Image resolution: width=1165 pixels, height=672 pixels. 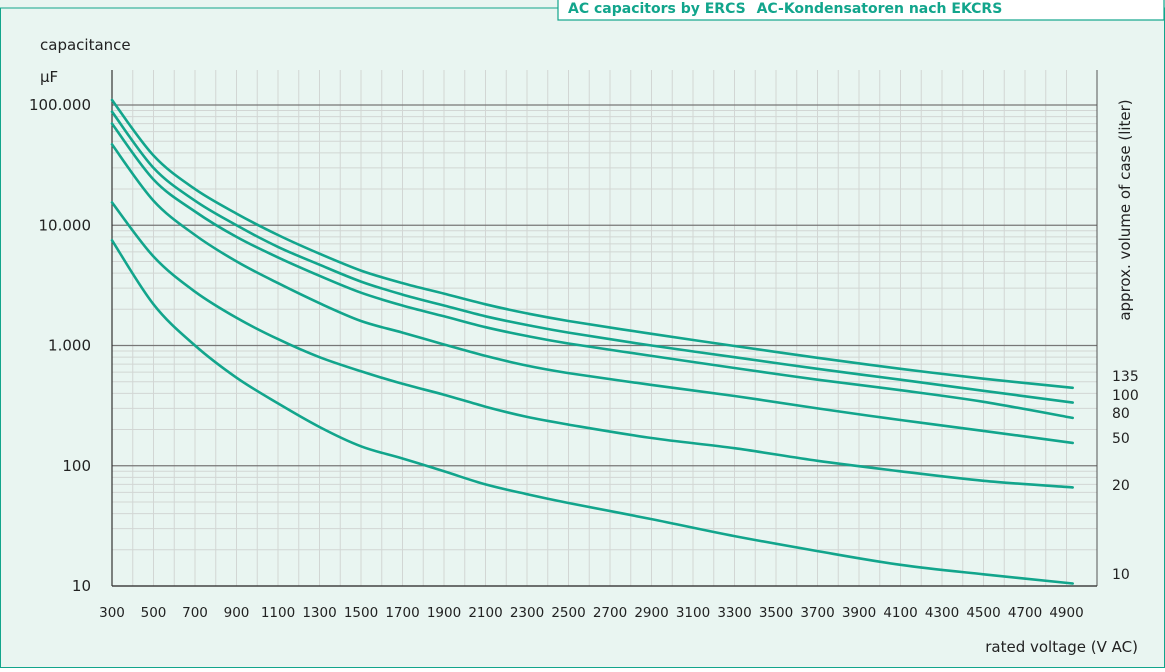 I want to click on title-english: AC capacitors by ERCS, so click(x=657, y=9).